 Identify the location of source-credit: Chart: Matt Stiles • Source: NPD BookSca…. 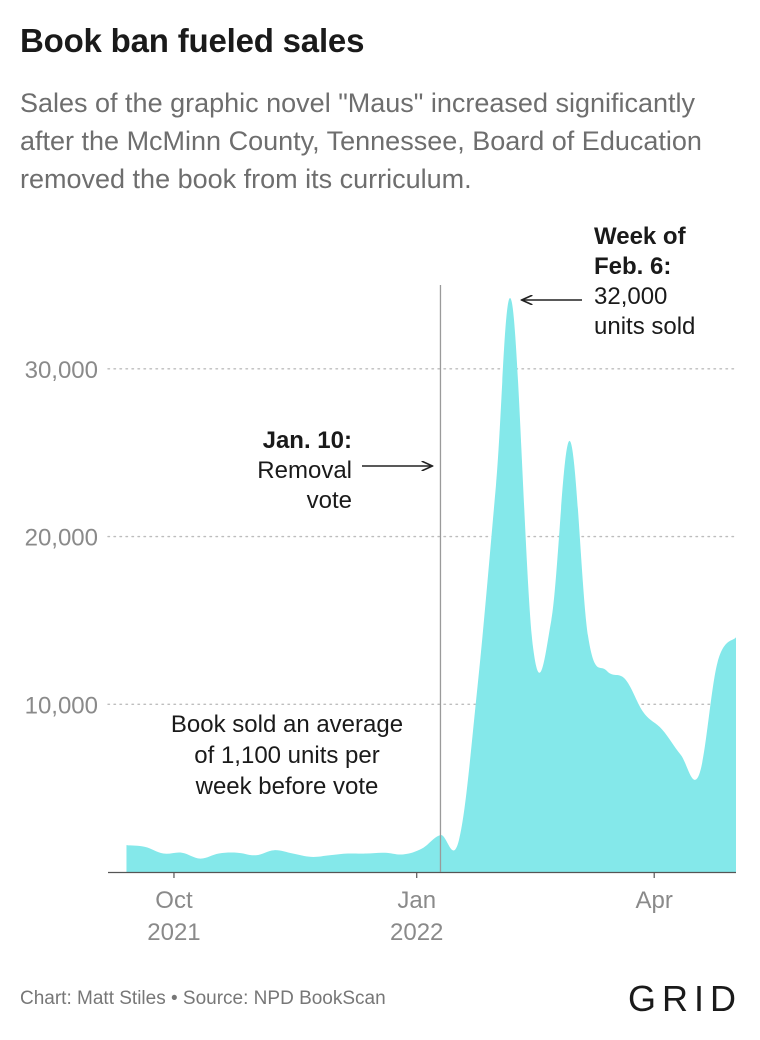
(203, 998).